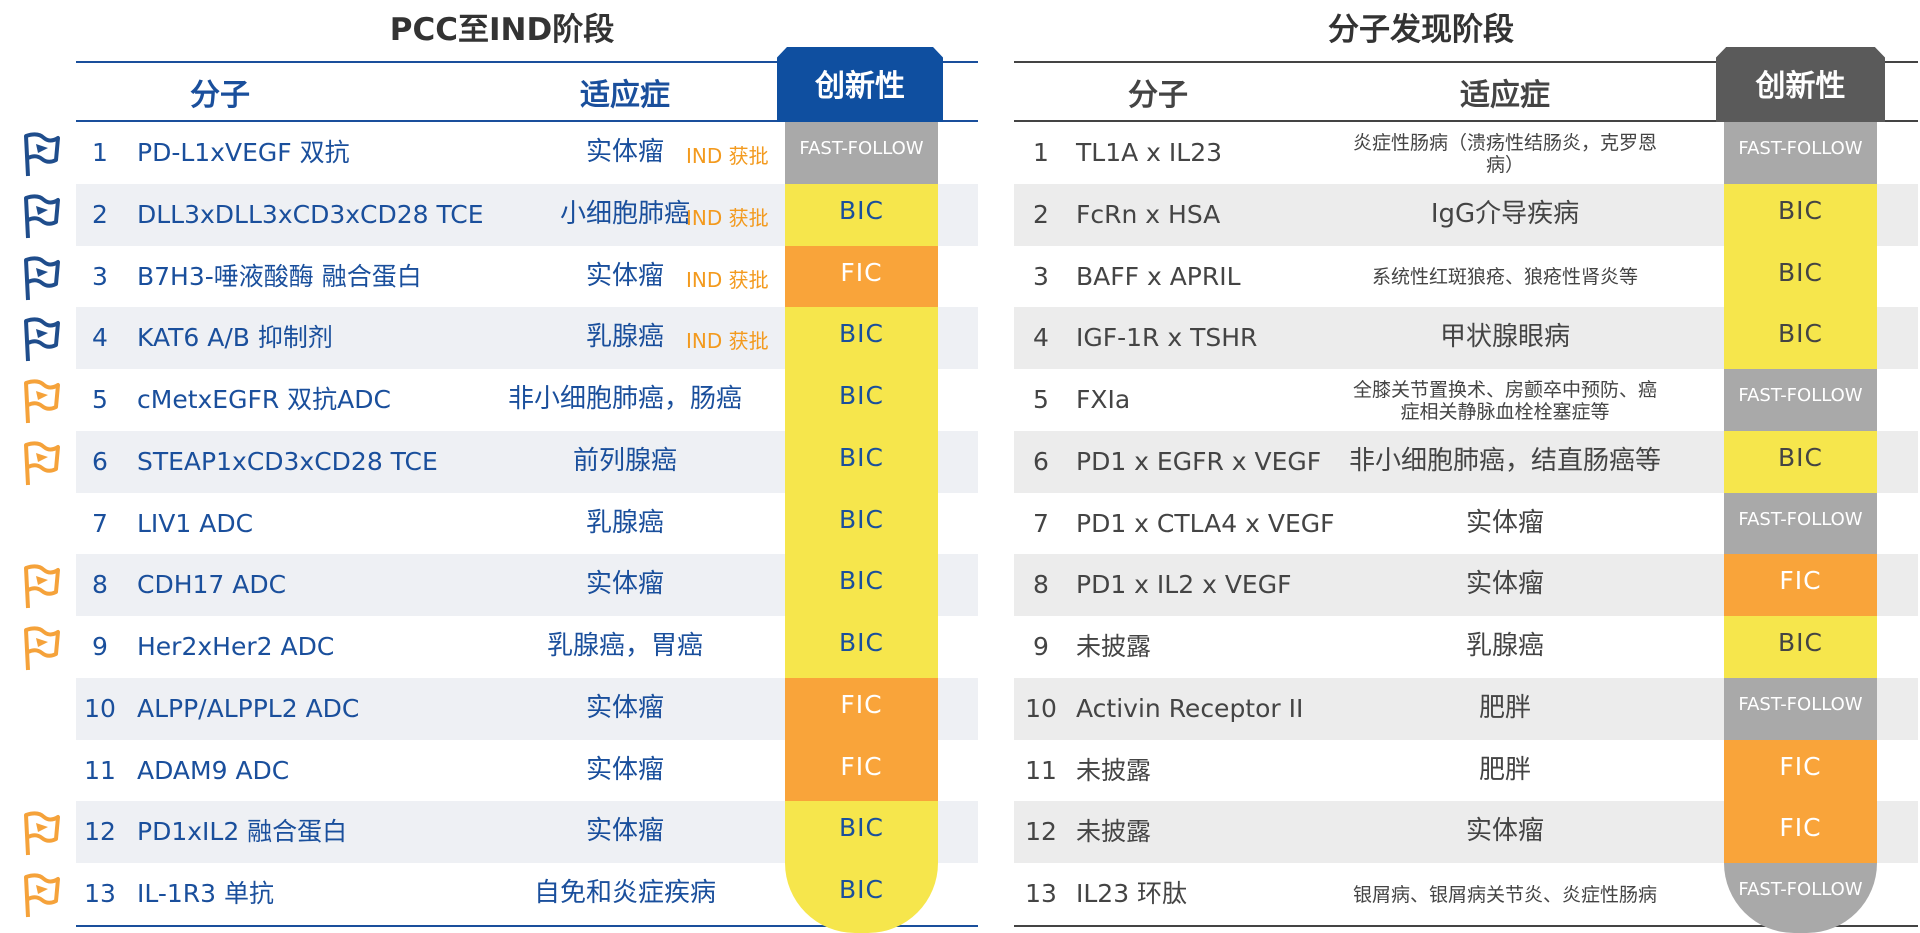  What do you see at coordinates (100, 399) in the screenshot?
I see `row-number: 5` at bounding box center [100, 399].